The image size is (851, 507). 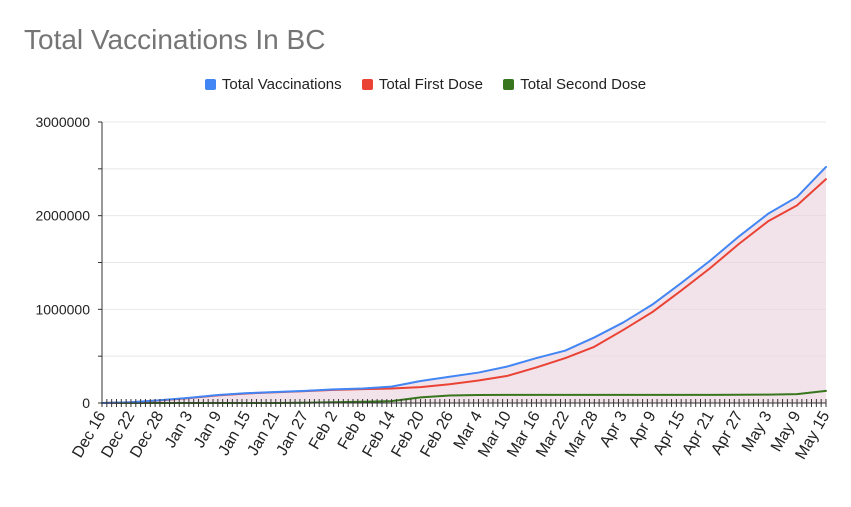 I want to click on legend-item-total-vaccinations: Total Vaccinations, so click(x=273, y=84).